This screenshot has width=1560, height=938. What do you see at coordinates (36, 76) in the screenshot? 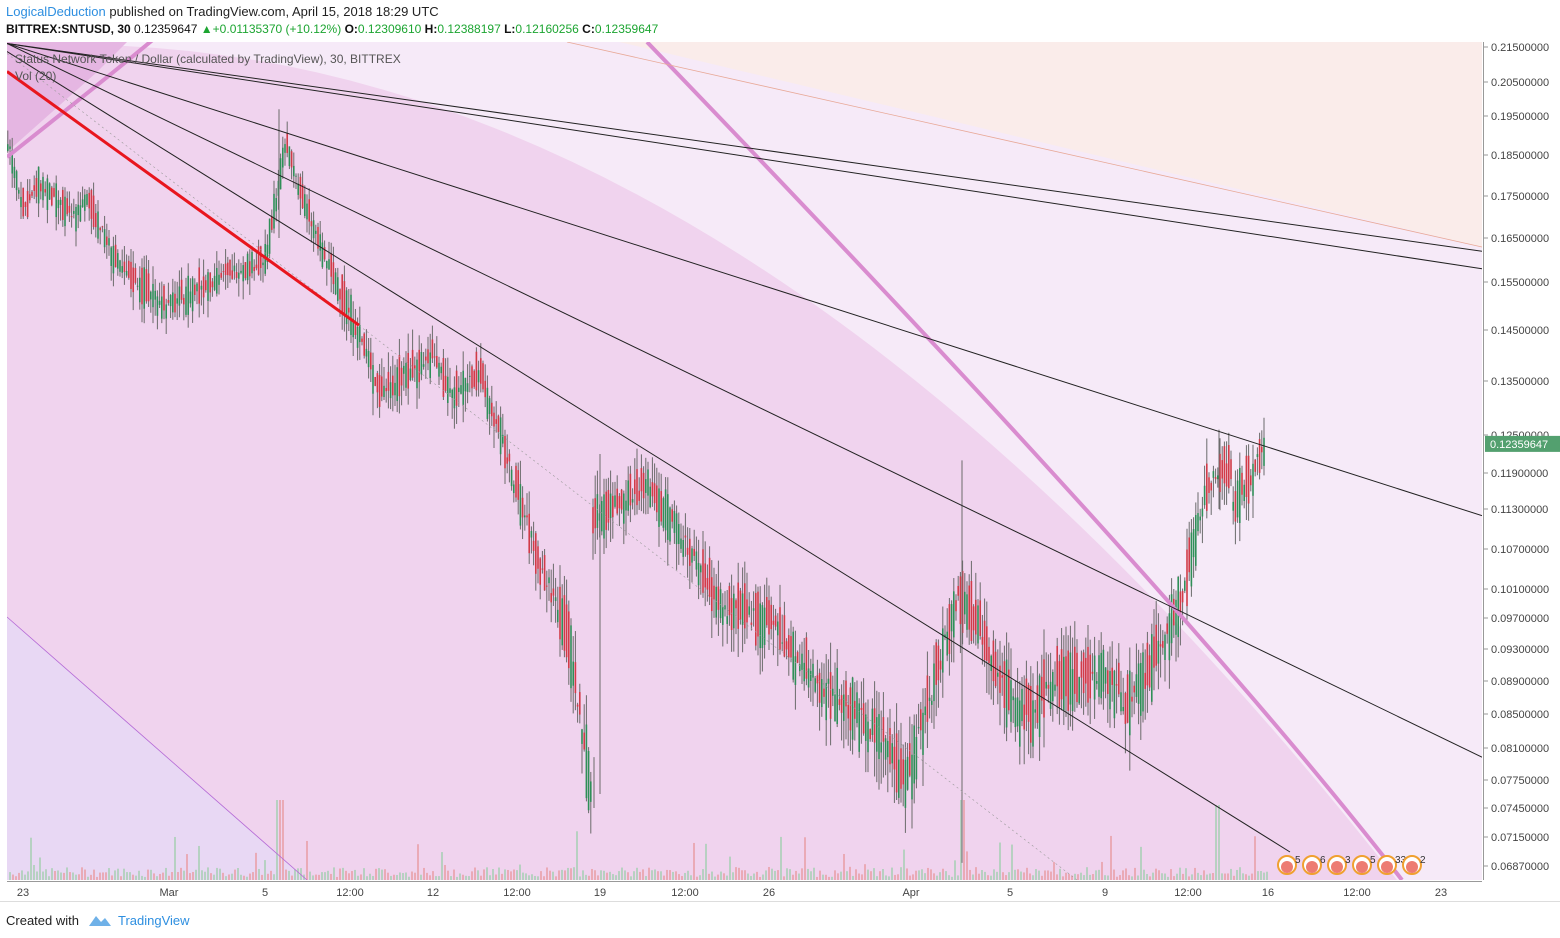
I see `legend-volume: Vol (20)` at bounding box center [36, 76].